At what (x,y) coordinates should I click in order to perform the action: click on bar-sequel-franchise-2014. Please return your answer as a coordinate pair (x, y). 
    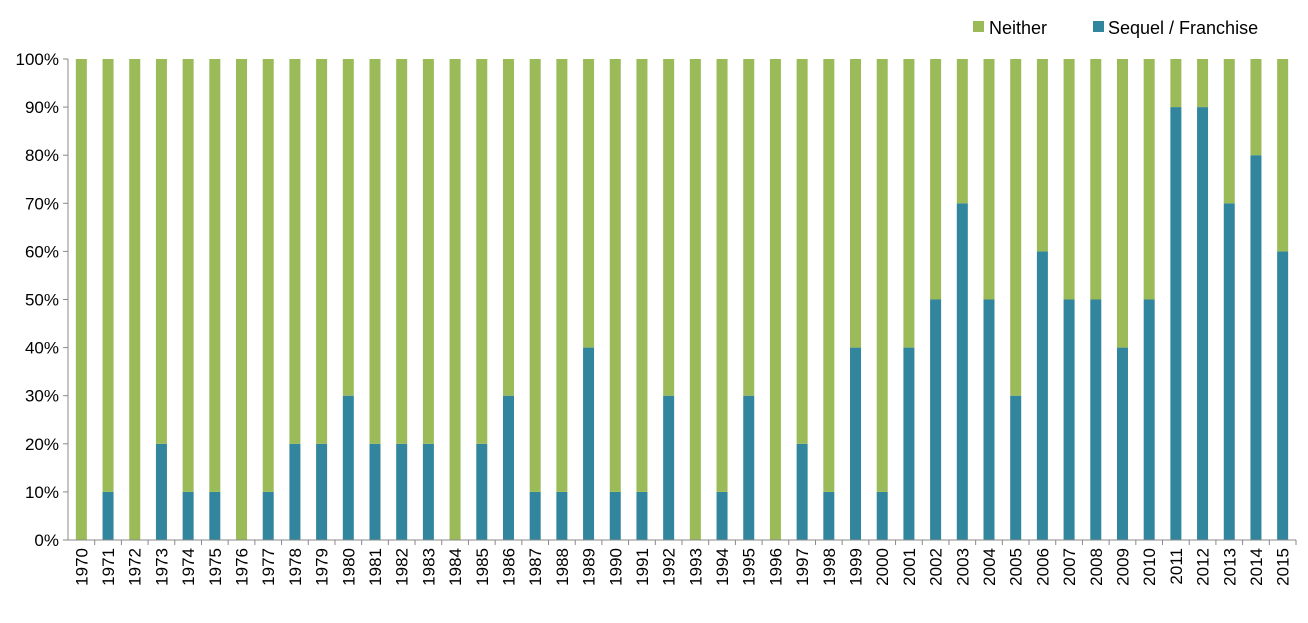
    Looking at the image, I should click on (1256, 347).